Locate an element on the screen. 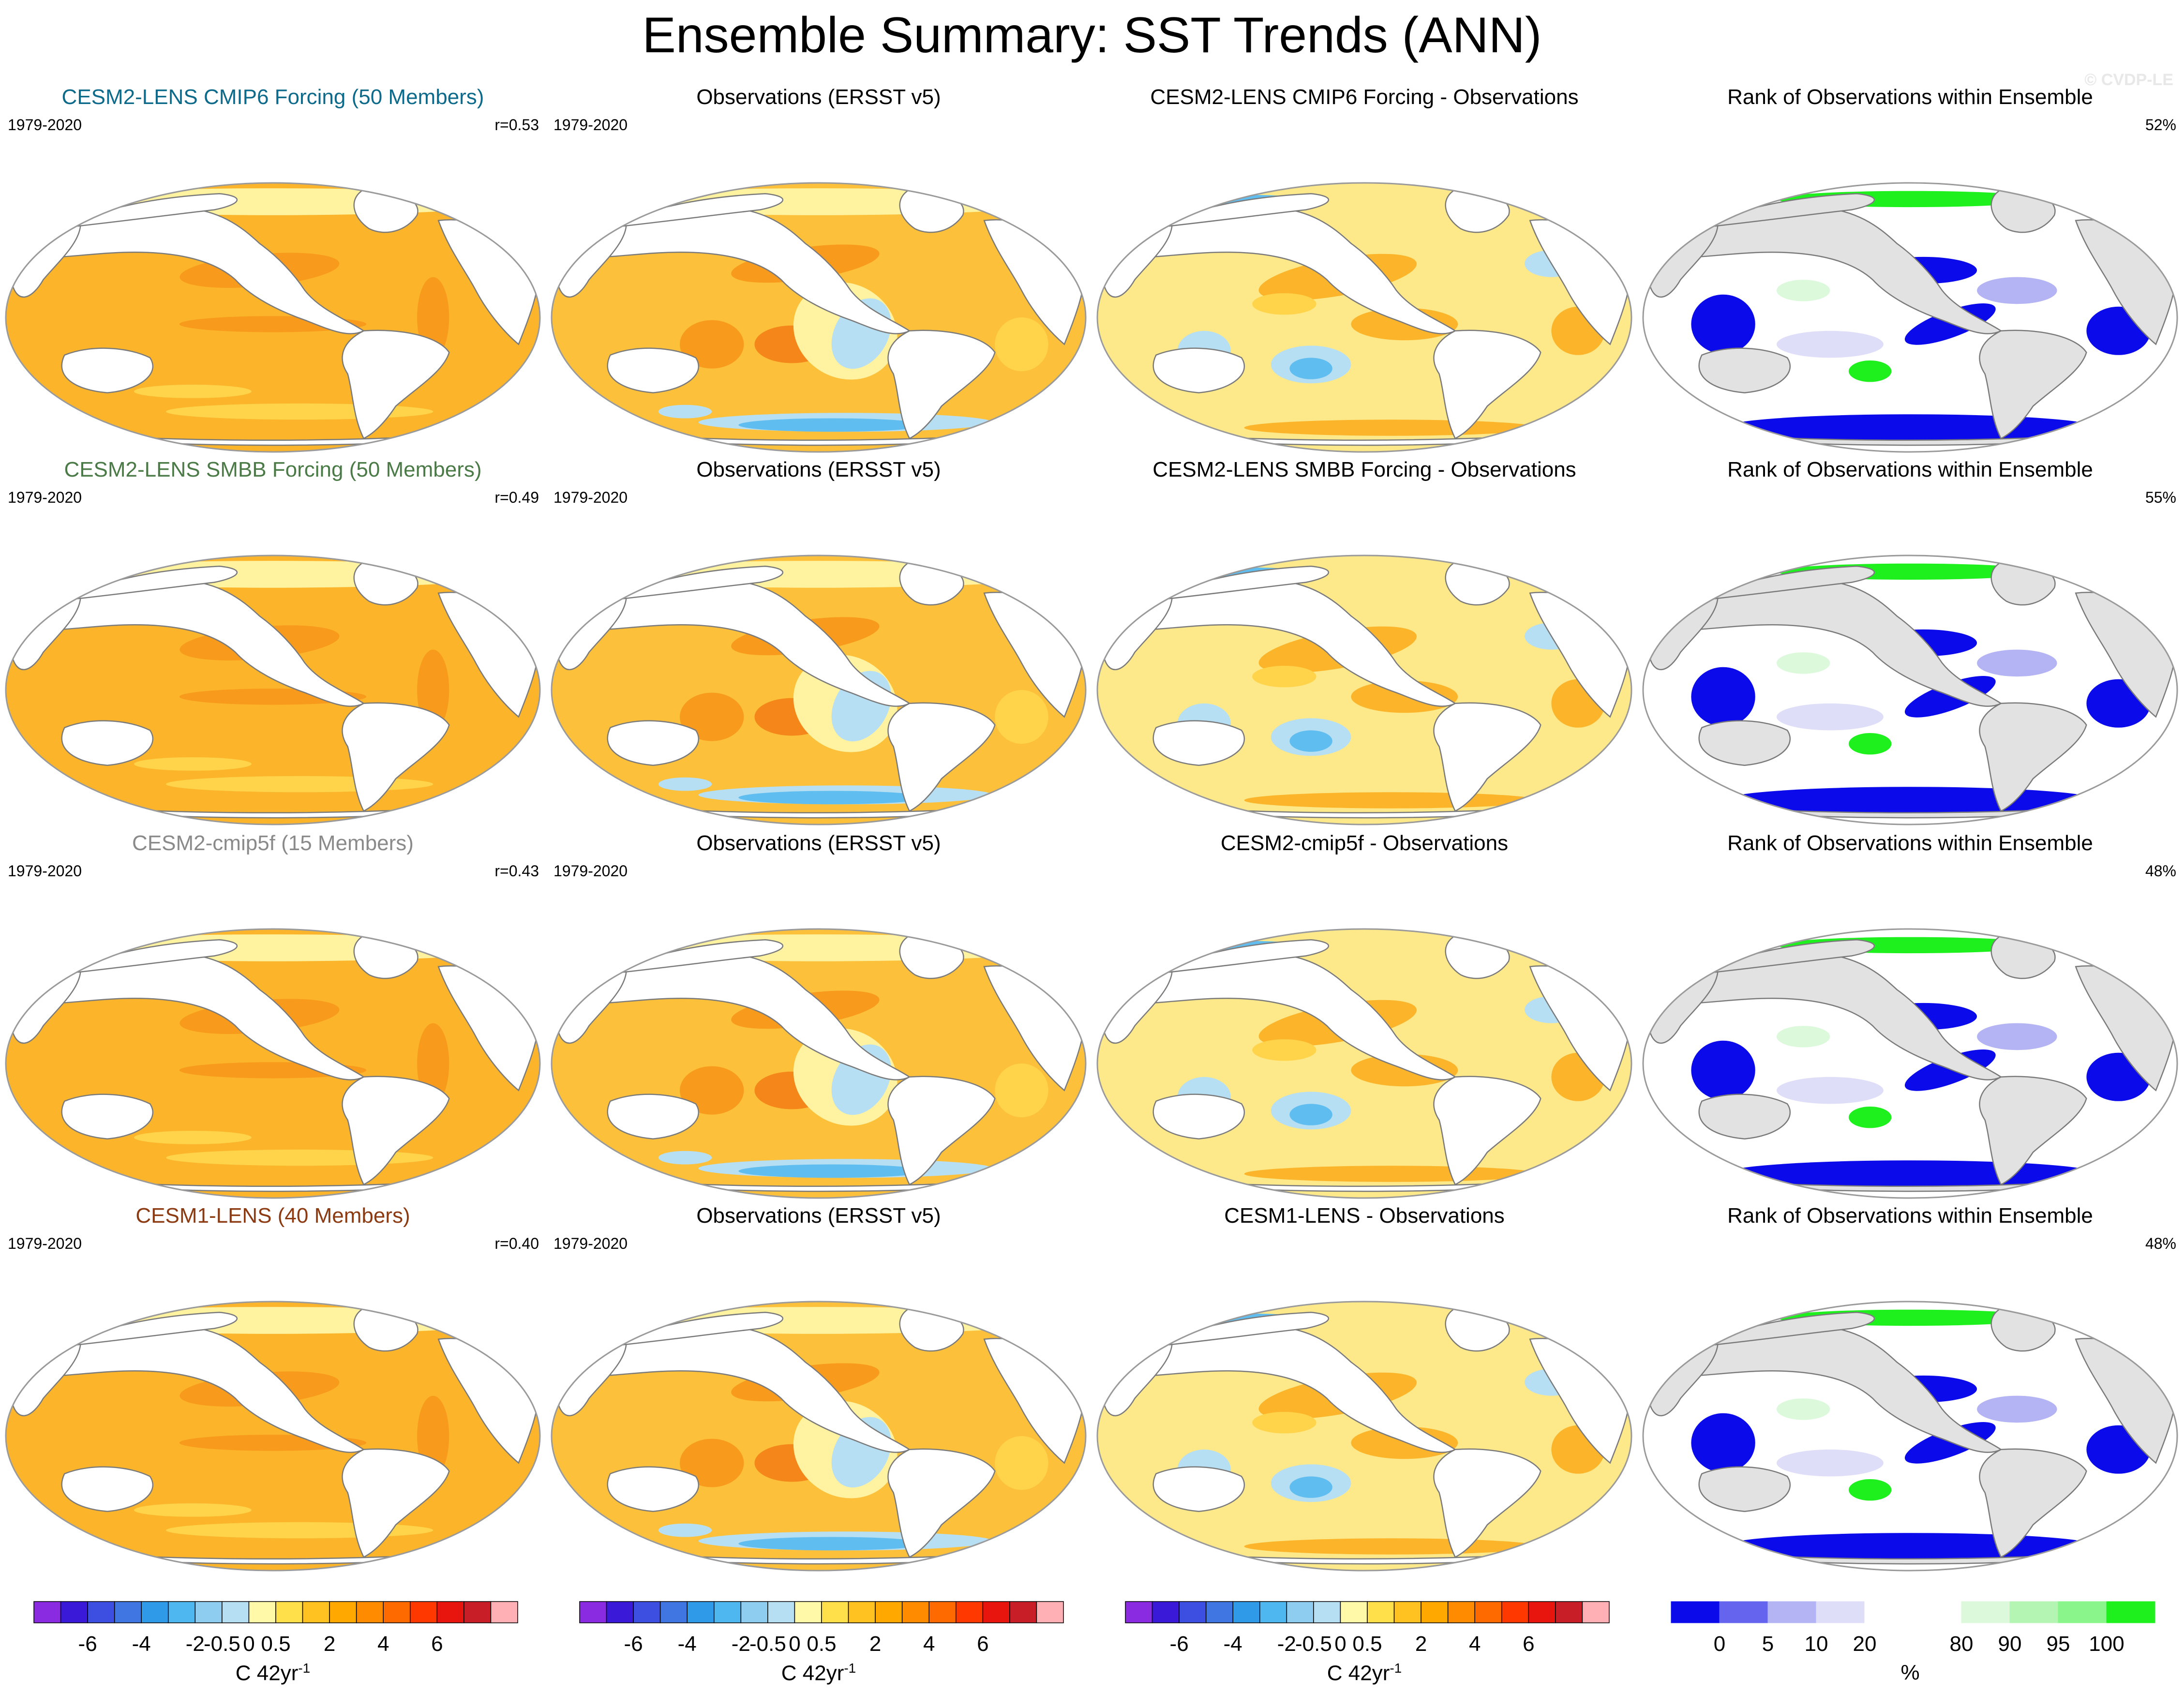  colorbar-tick-label: 95 is located at coordinates (2058, 1644).